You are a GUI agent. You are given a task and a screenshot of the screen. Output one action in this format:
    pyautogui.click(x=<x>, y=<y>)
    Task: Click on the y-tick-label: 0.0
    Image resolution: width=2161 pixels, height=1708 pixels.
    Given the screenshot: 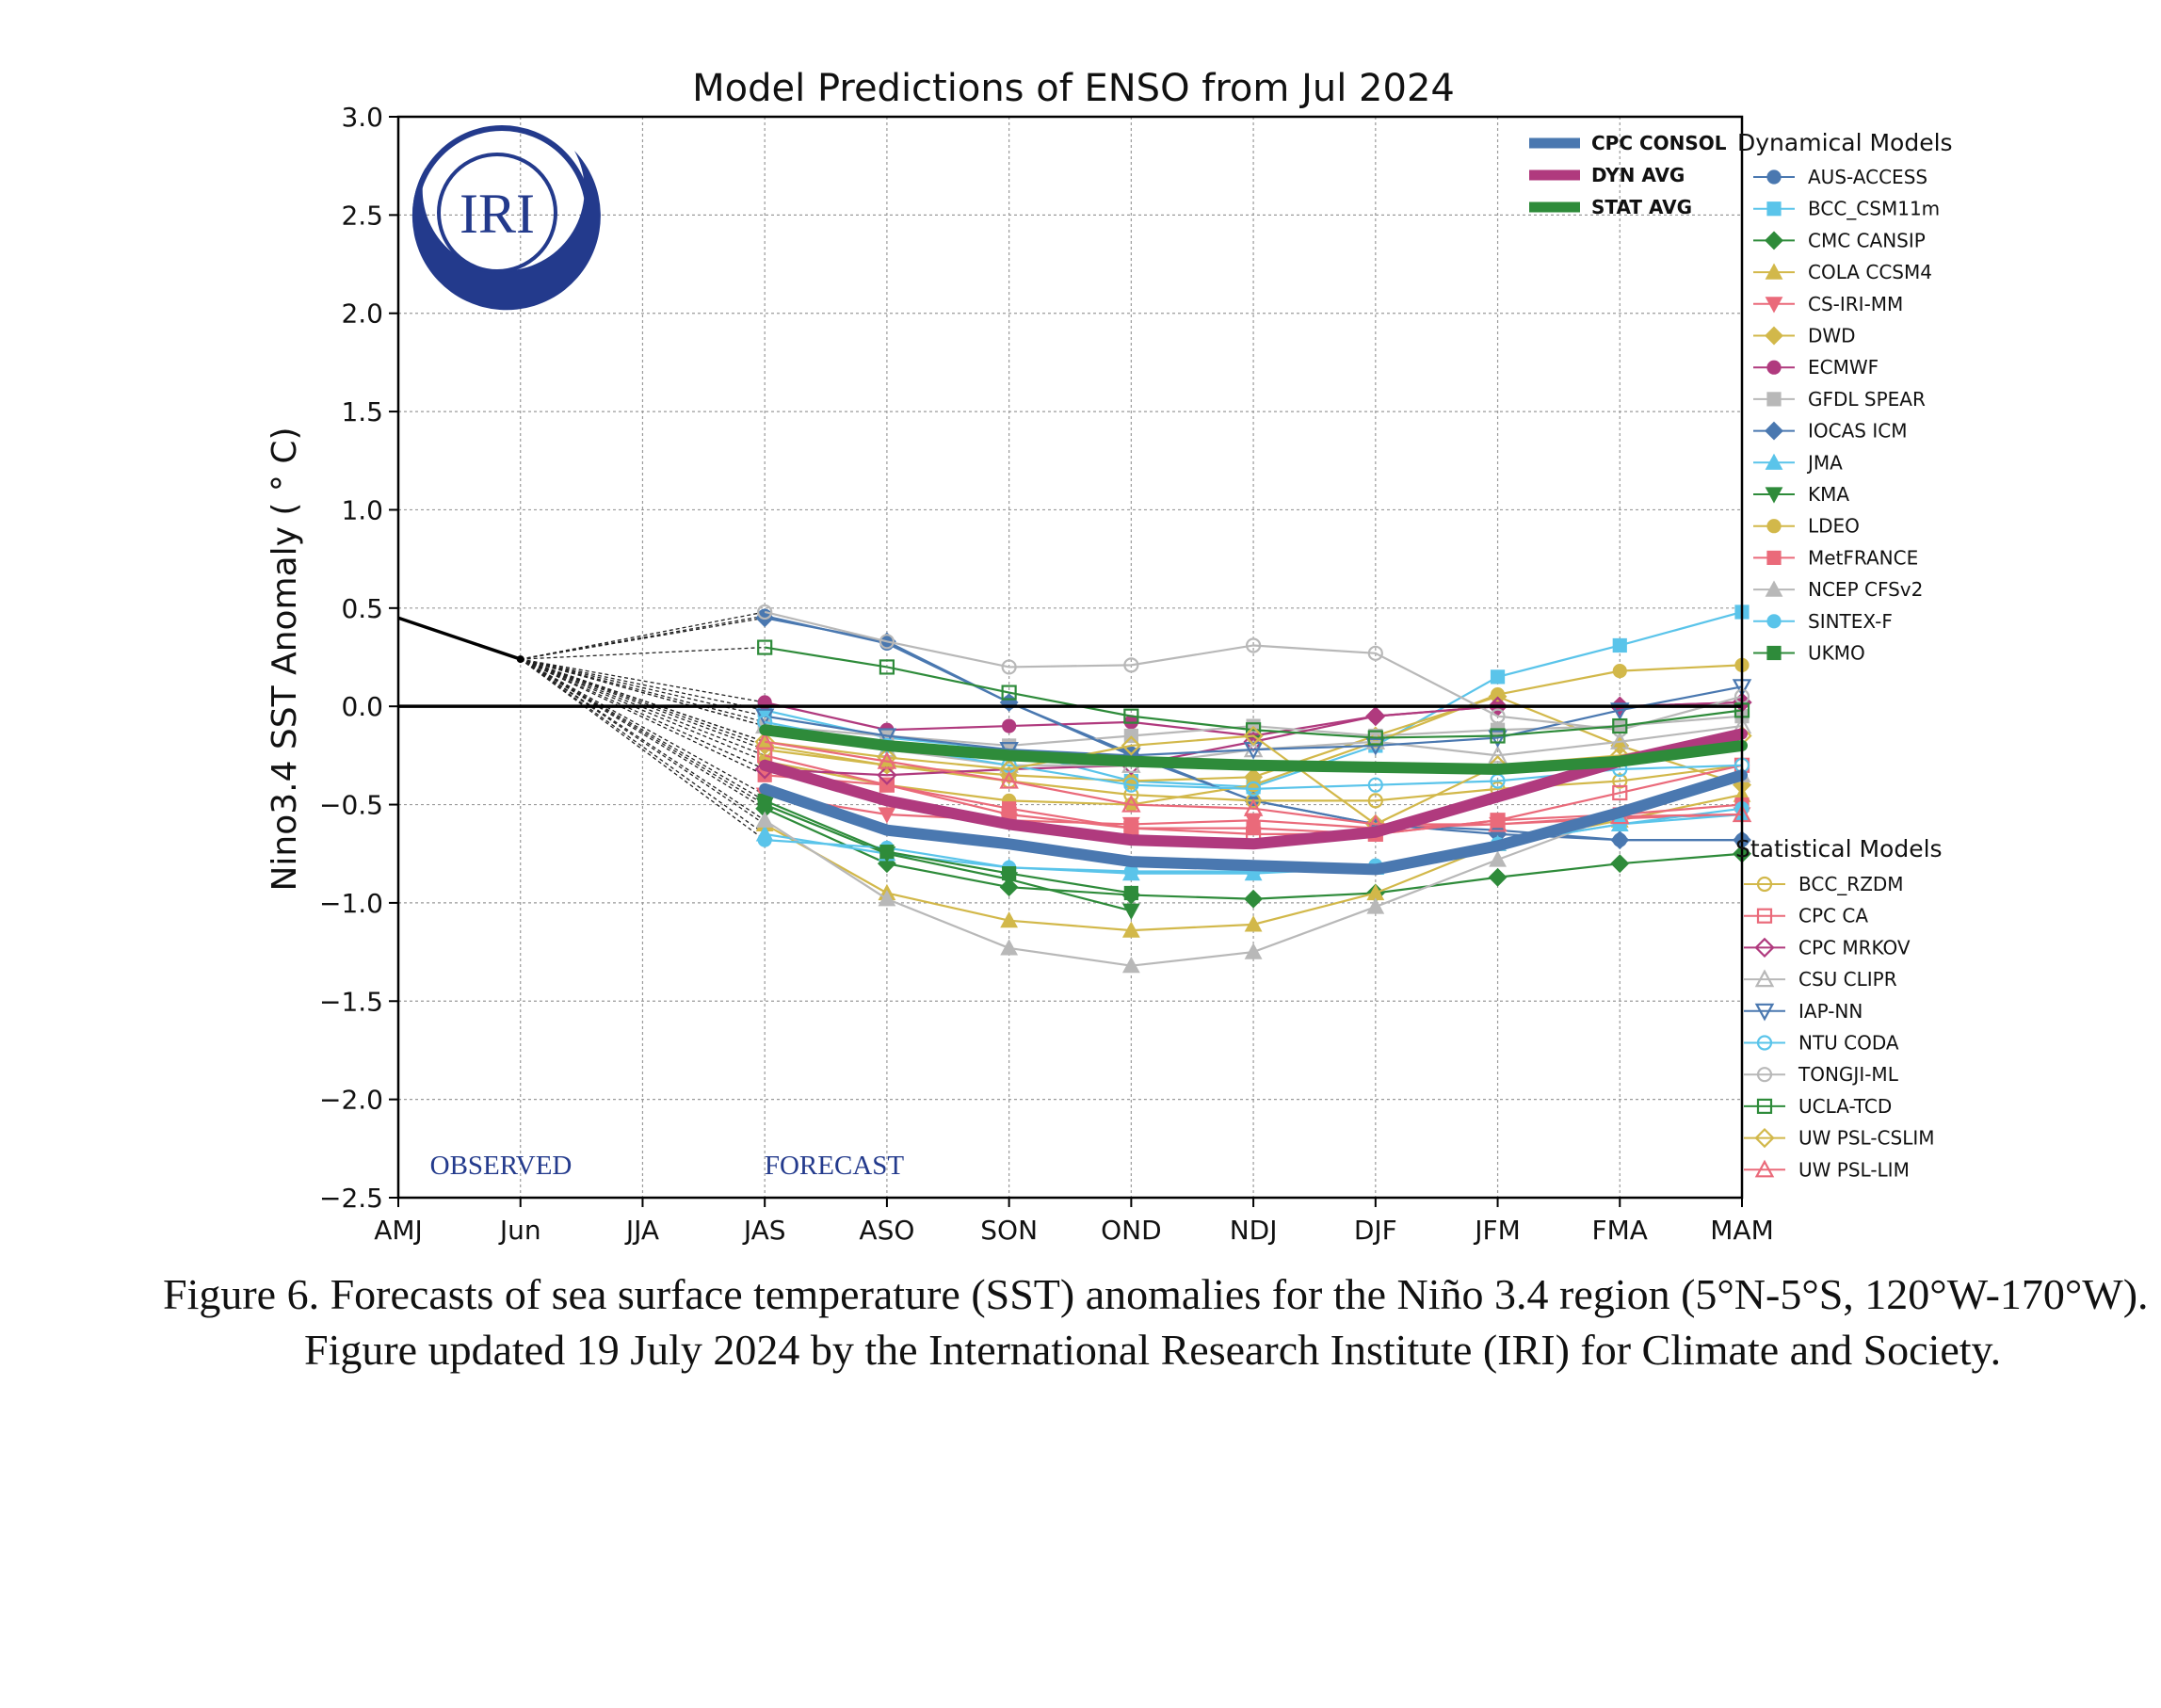 What is the action you would take?
    pyautogui.click(x=362, y=706)
    